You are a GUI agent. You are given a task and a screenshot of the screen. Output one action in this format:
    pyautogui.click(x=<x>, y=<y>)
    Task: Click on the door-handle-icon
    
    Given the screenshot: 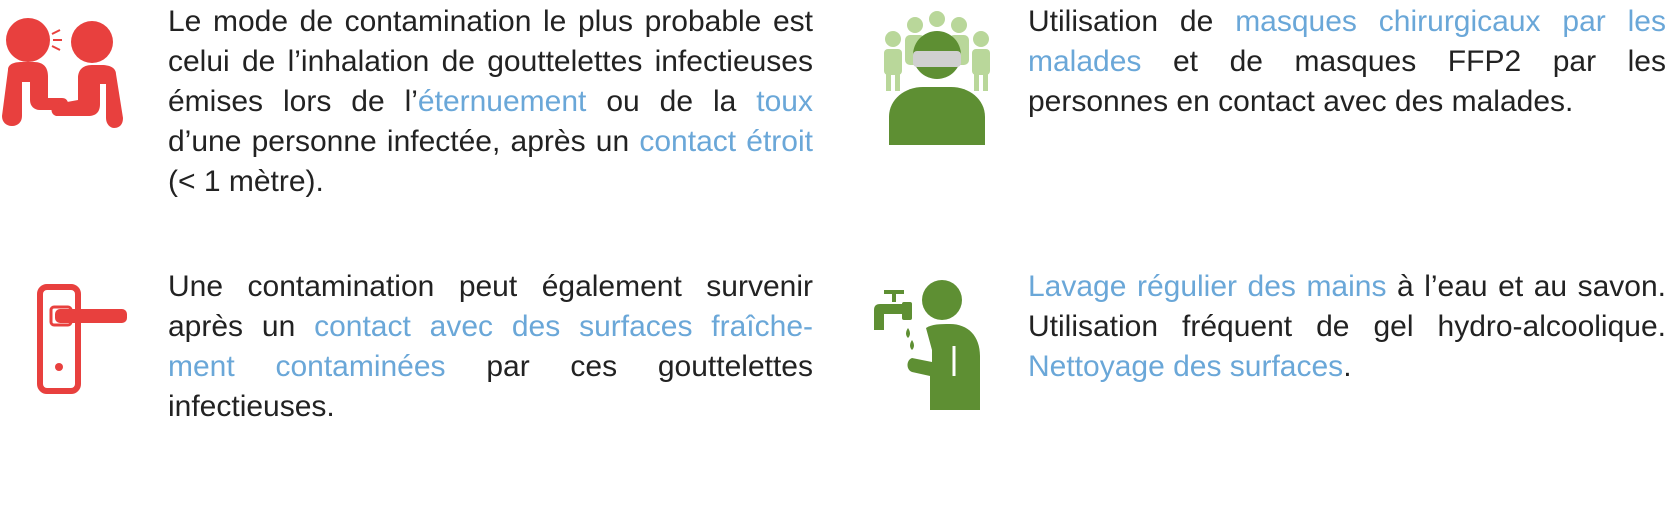 What is the action you would take?
    pyautogui.click(x=82, y=339)
    